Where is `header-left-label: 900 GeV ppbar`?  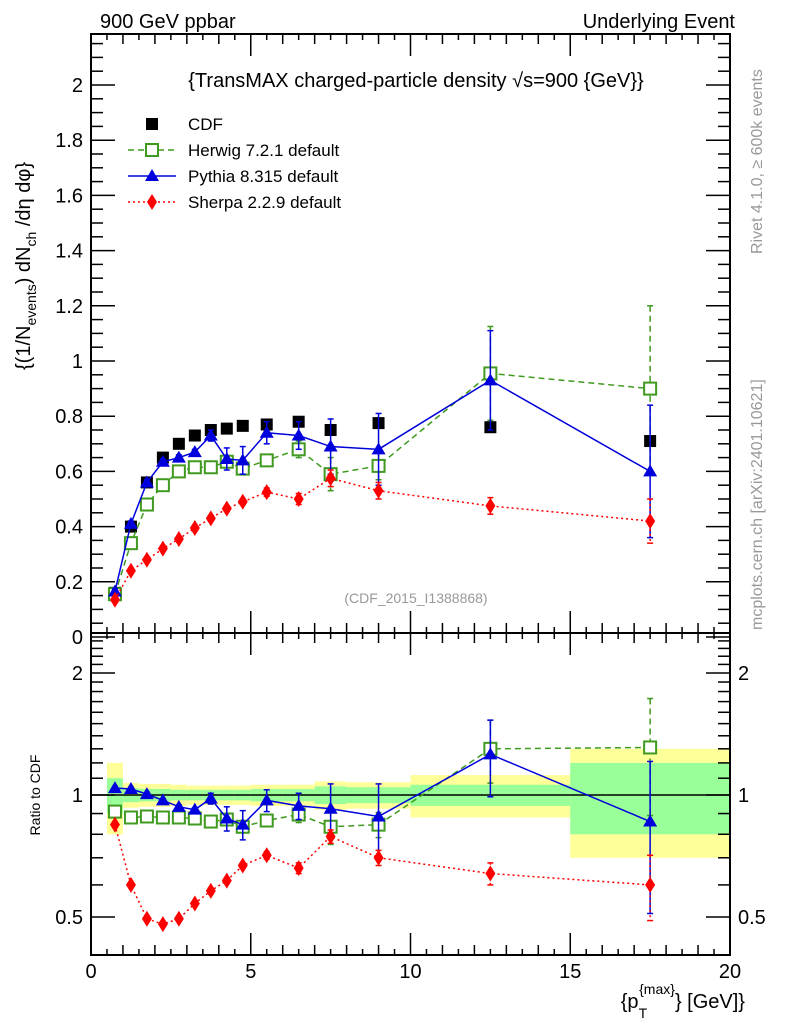
header-left-label: 900 GeV ppbar is located at coordinates (168, 22).